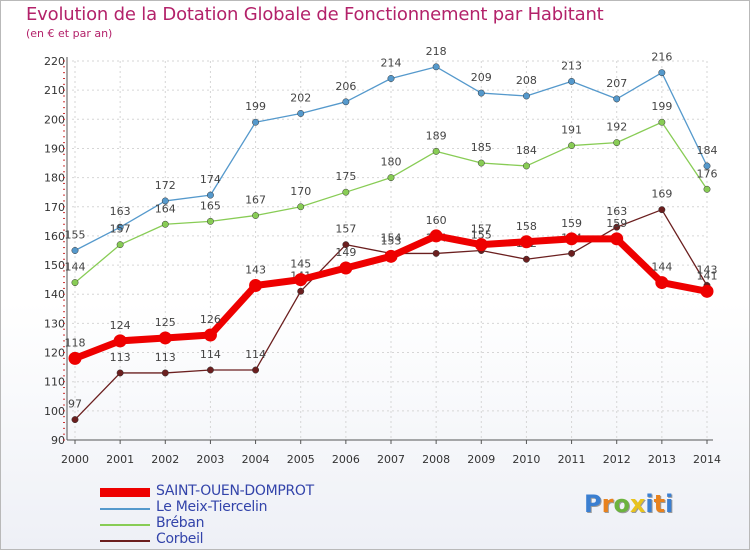 The image size is (750, 550). What do you see at coordinates (75, 235) in the screenshot?
I see `data-label: 155` at bounding box center [75, 235].